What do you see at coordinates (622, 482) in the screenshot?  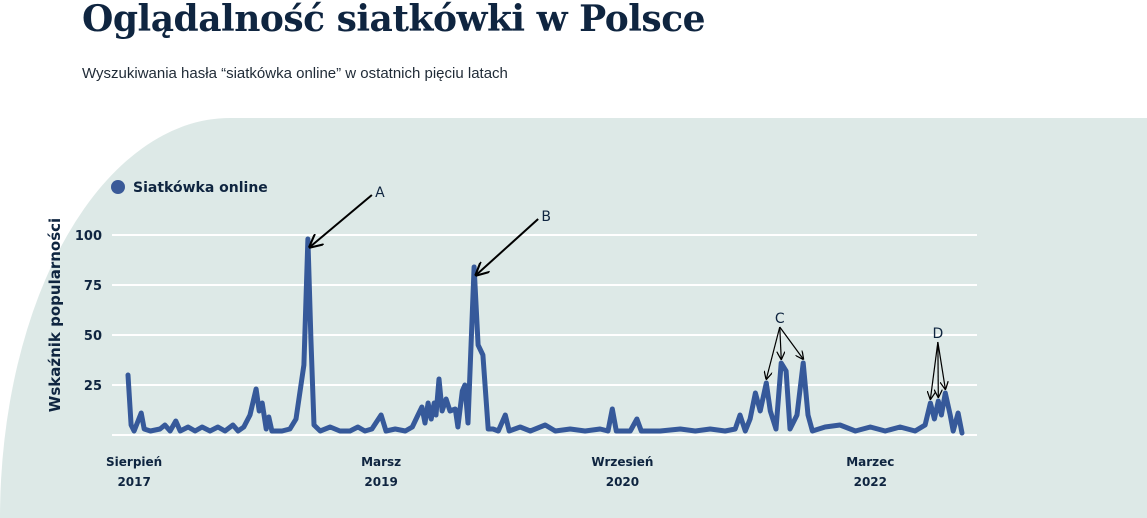 I see `x-tick-year: 2020` at bounding box center [622, 482].